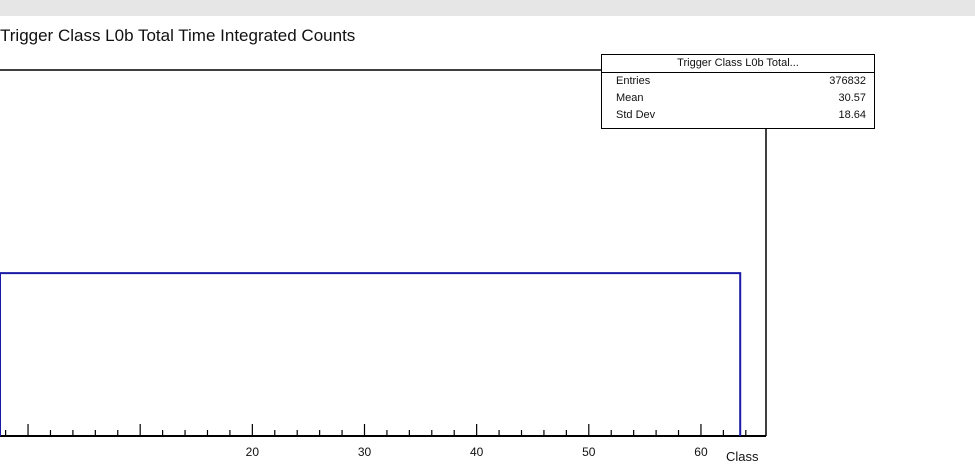  Describe the element at coordinates (636, 115) in the screenshot. I see `stats-label: Std Dev` at that location.